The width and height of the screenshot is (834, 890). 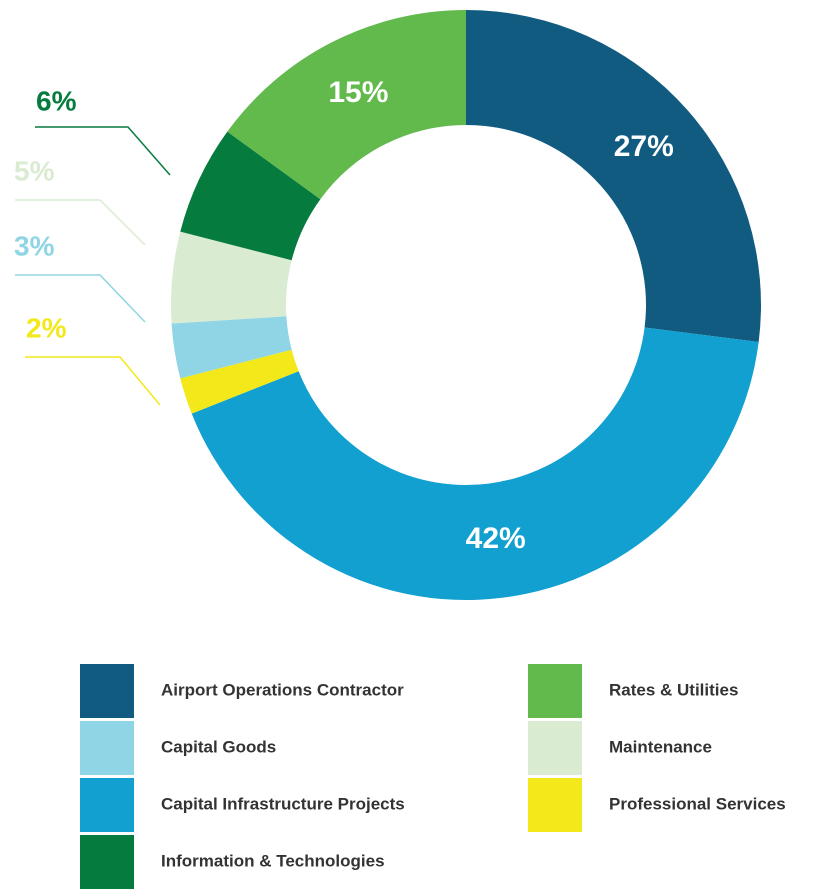 What do you see at coordinates (282, 689) in the screenshot?
I see `legend-label: Airport Operations Contractor` at bounding box center [282, 689].